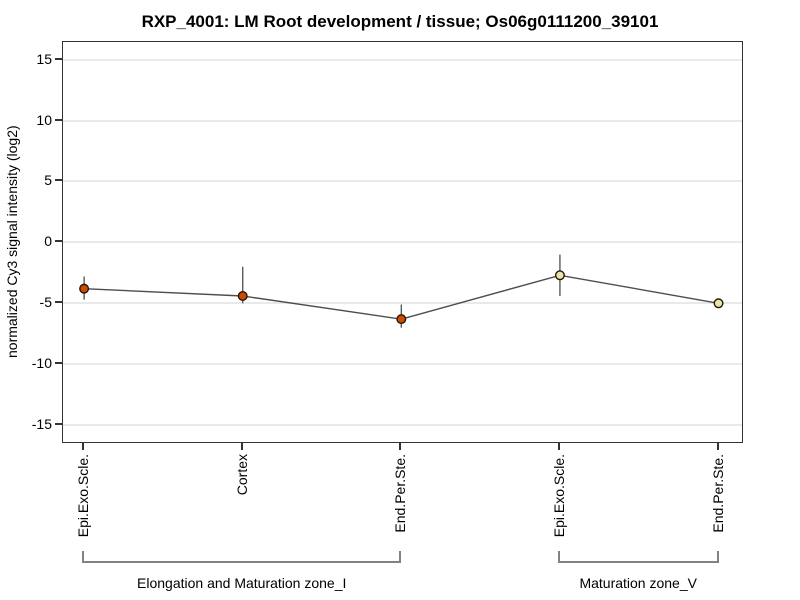 Image resolution: width=800 pixels, height=600 pixels. What do you see at coordinates (48, 180) in the screenshot?
I see `y-tick-label: 5` at bounding box center [48, 180].